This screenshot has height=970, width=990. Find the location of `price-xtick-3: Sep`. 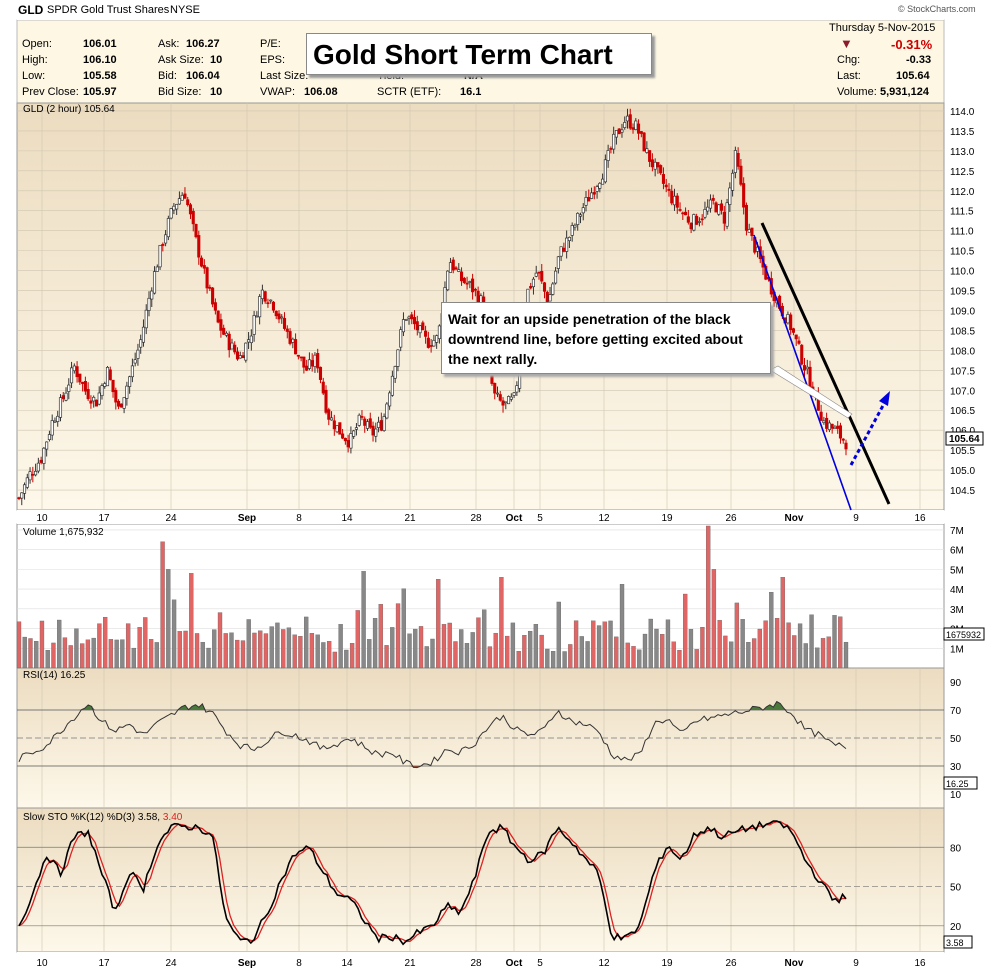

price-xtick-3: Sep is located at coordinates (247, 518).